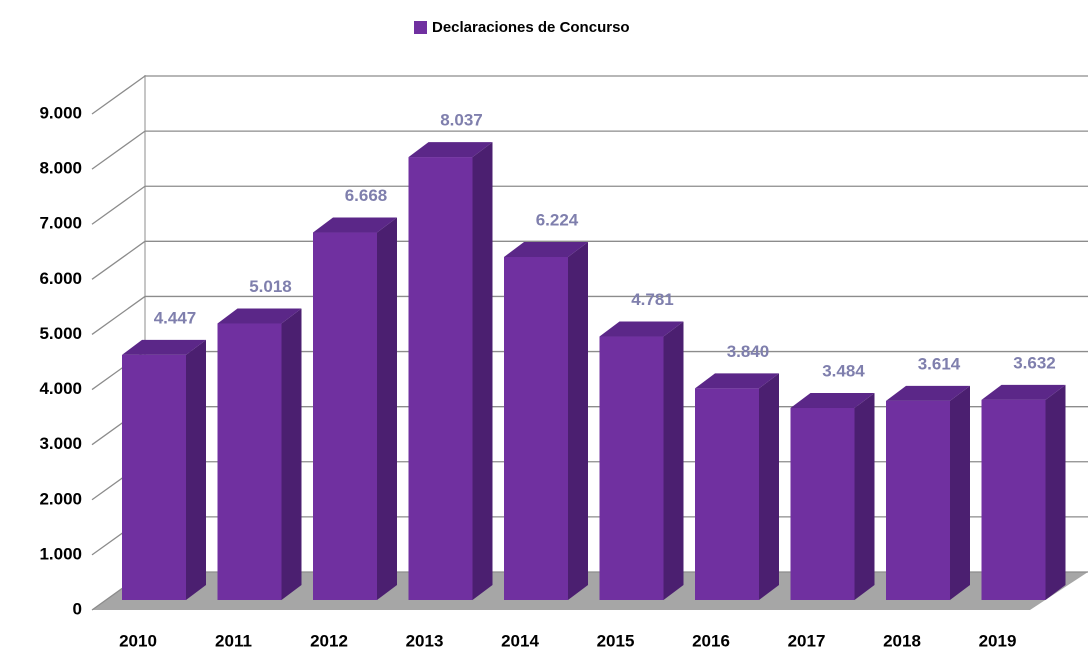 The width and height of the screenshot is (1088, 652). Describe the element at coordinates (420, 27) in the screenshot. I see `legend-swatch` at that location.